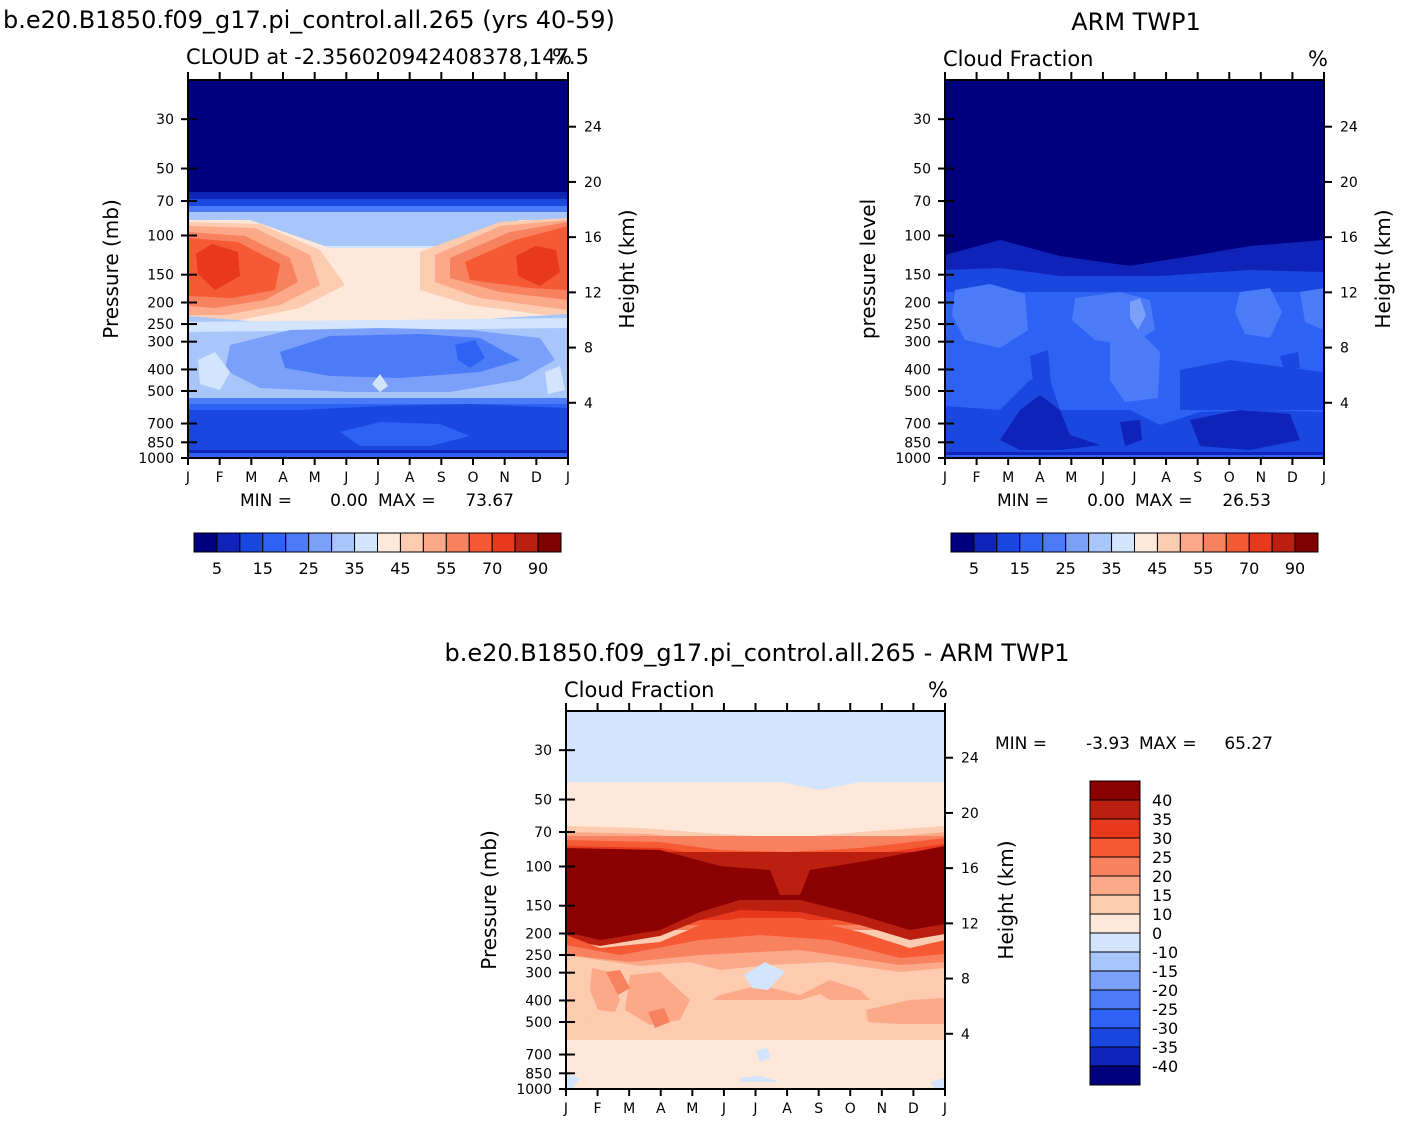  What do you see at coordinates (217, 568) in the screenshot?
I see `colorbar-label: 5` at bounding box center [217, 568].